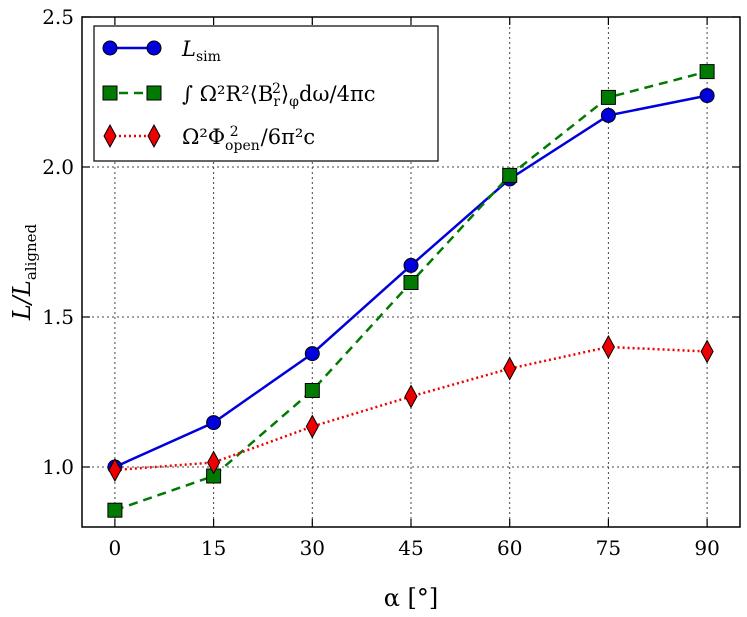 Image resolution: width=747 pixels, height=617 pixels. Describe the element at coordinates (58, 167) in the screenshot. I see `y-tick-label: 2.0` at that location.